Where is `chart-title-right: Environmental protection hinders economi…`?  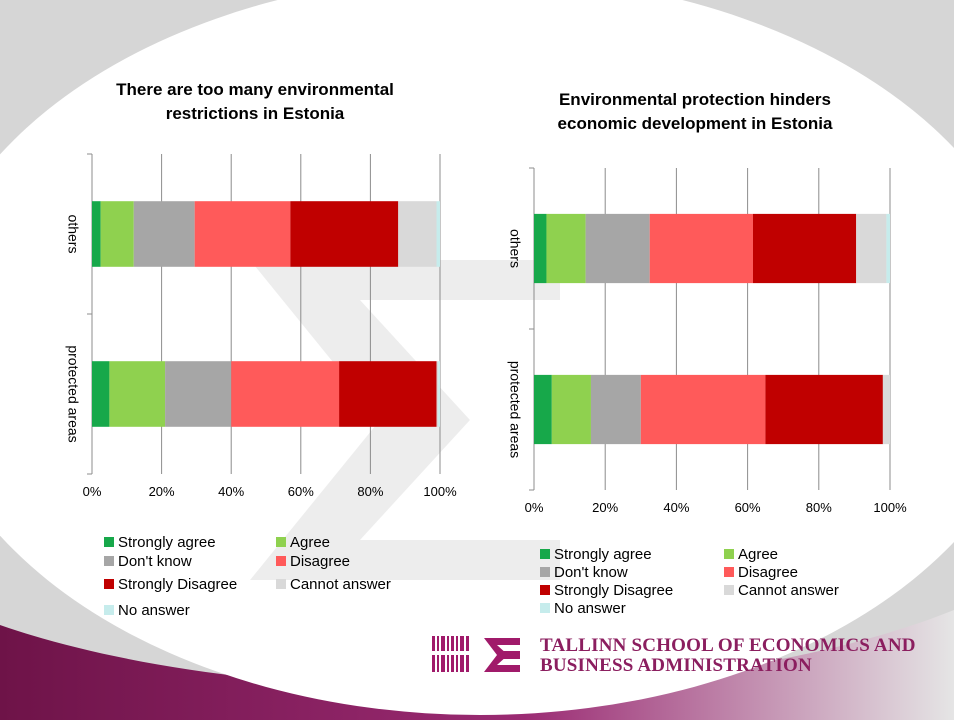 chart-title-right: Environmental protection hinders economi… is located at coordinates (695, 111).